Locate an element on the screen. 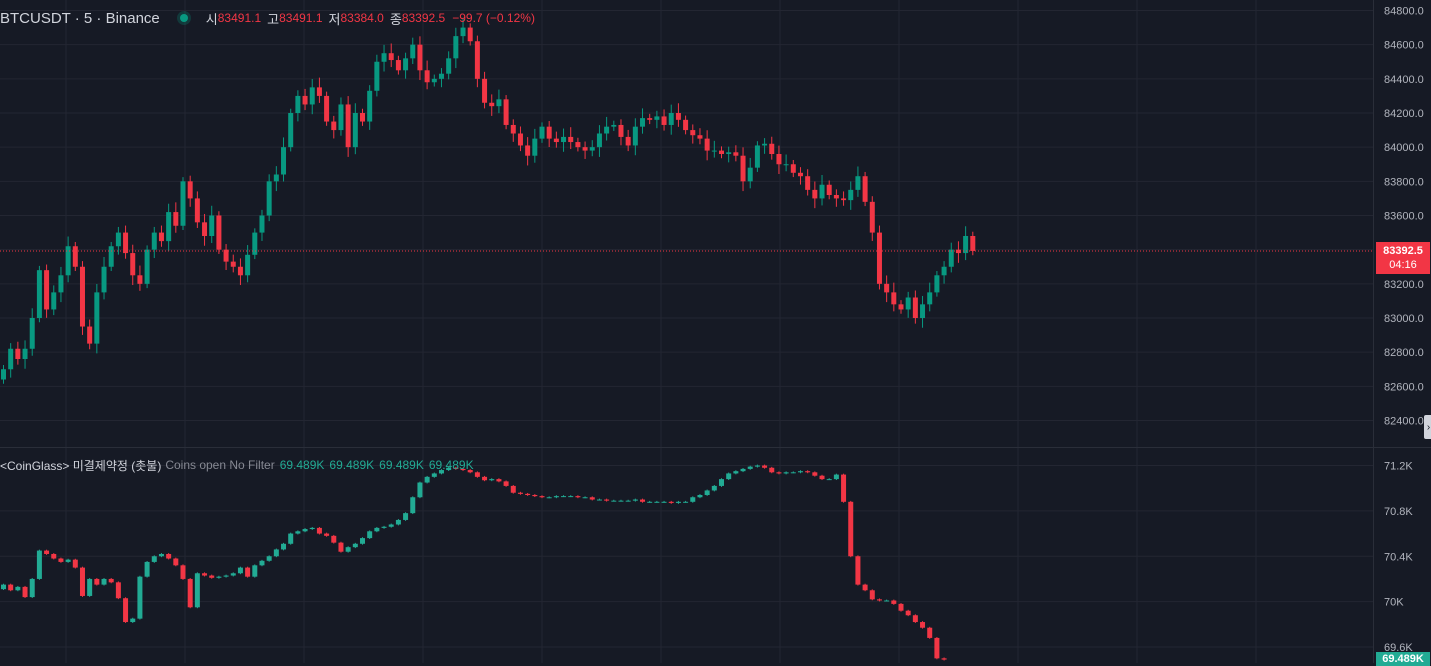 The image size is (1431, 666). indicator-name: <CoinGlass> 미결제약정 (촛불) is located at coordinates (81, 465).